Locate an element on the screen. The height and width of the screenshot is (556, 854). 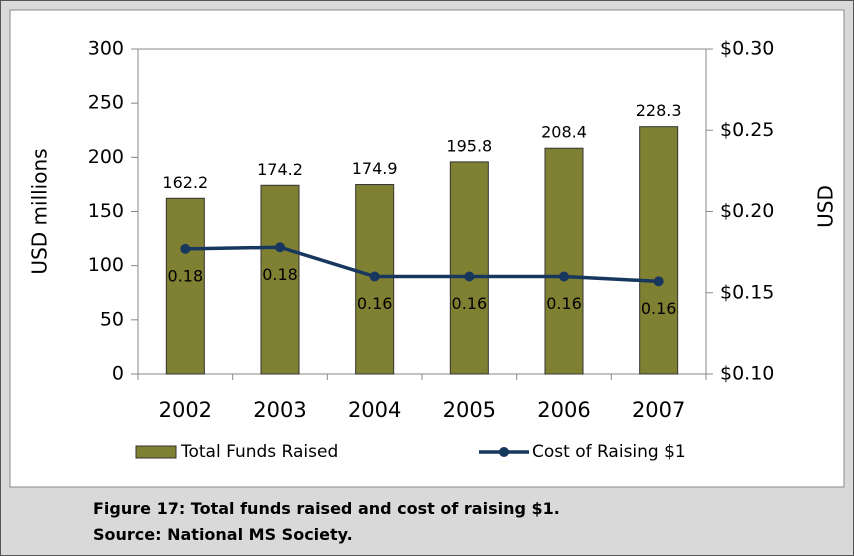
y2-tick-label: $0.20 is located at coordinates (747, 211).